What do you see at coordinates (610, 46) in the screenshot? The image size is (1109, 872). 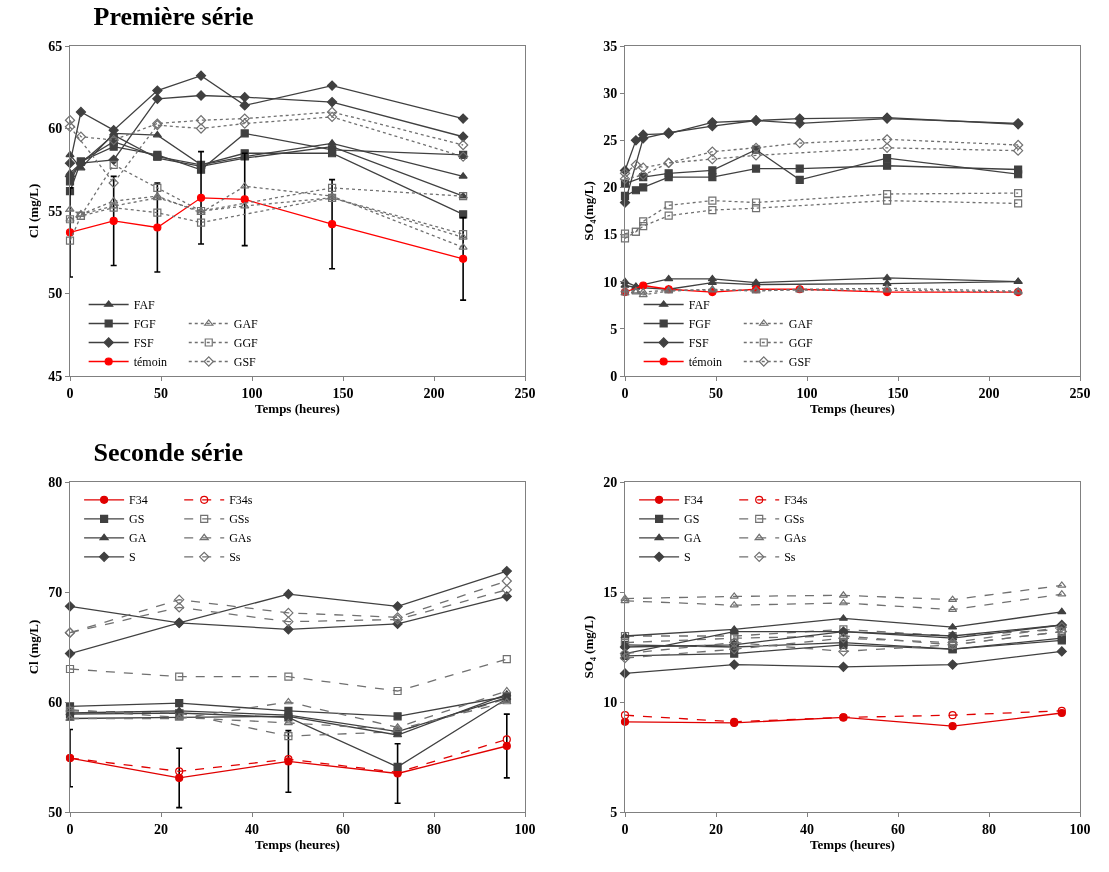 I see `y-tick-label: 35` at bounding box center [610, 46].